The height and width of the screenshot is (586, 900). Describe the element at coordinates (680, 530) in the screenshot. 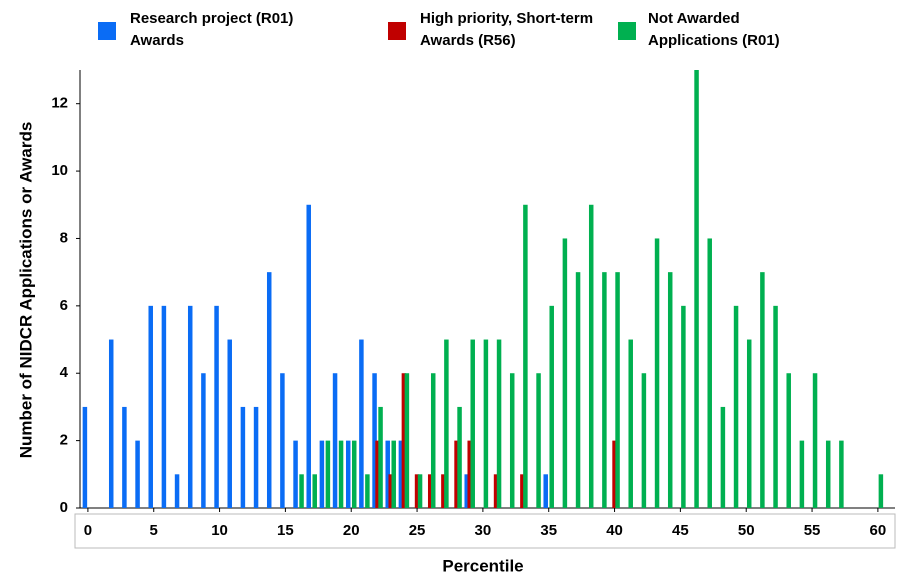

I see `x-tick-label: 45` at that location.